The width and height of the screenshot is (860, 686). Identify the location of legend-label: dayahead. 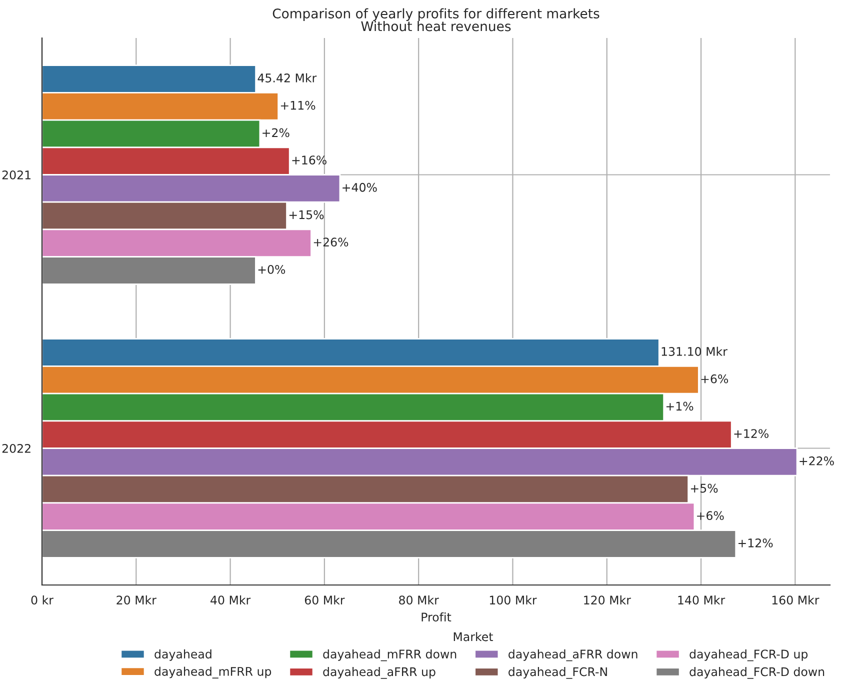
(183, 655).